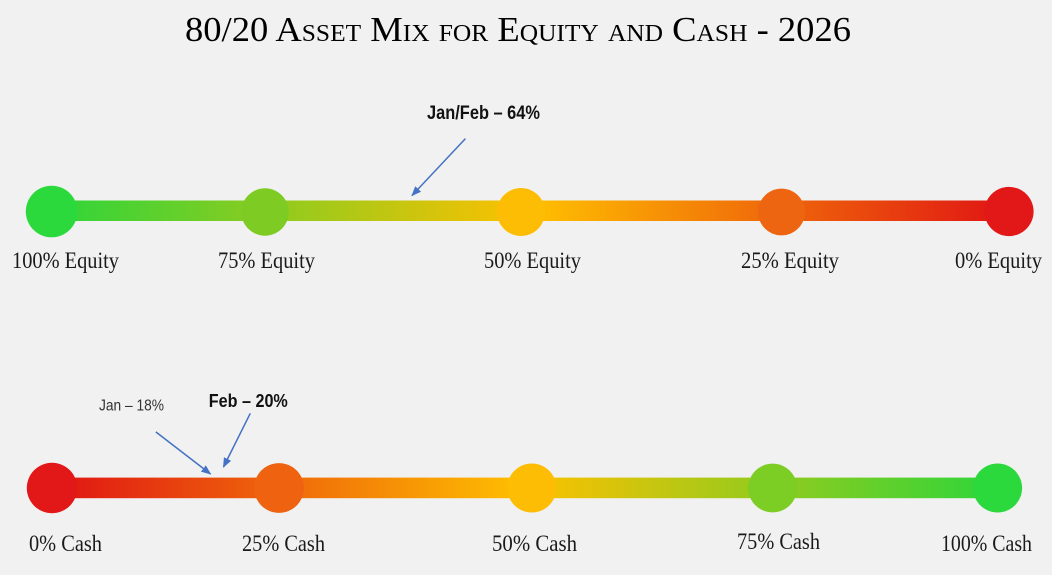  Describe the element at coordinates (778, 541) in the screenshot. I see `svg-text: 75% Cash` at that location.